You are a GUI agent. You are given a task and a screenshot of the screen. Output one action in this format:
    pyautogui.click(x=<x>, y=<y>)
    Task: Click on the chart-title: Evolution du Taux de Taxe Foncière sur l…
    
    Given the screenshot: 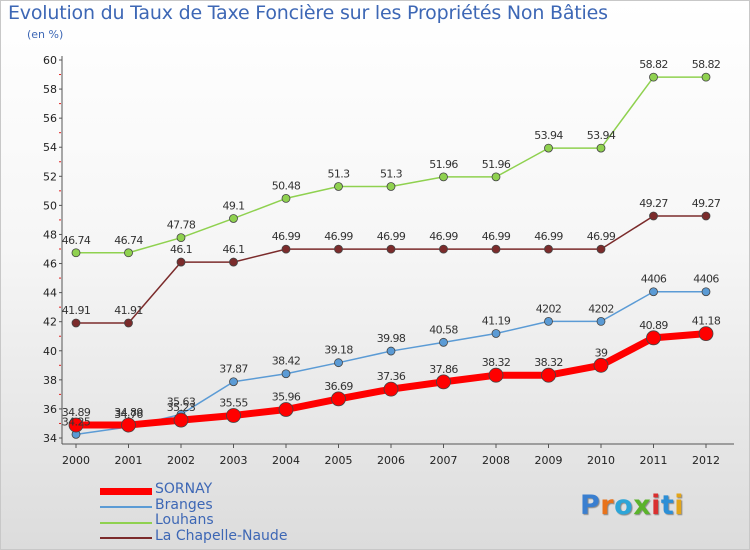 What is the action you would take?
    pyautogui.click(x=308, y=13)
    